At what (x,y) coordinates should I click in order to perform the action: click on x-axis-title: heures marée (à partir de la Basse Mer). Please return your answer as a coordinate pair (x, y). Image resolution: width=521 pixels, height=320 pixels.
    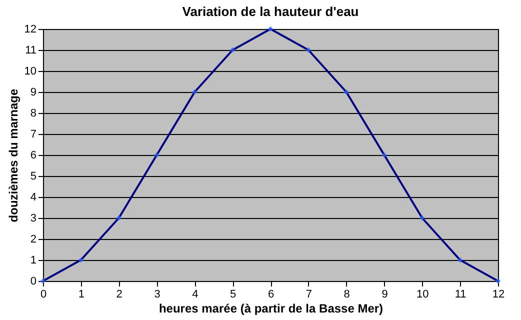
    Looking at the image, I should click on (271, 309).